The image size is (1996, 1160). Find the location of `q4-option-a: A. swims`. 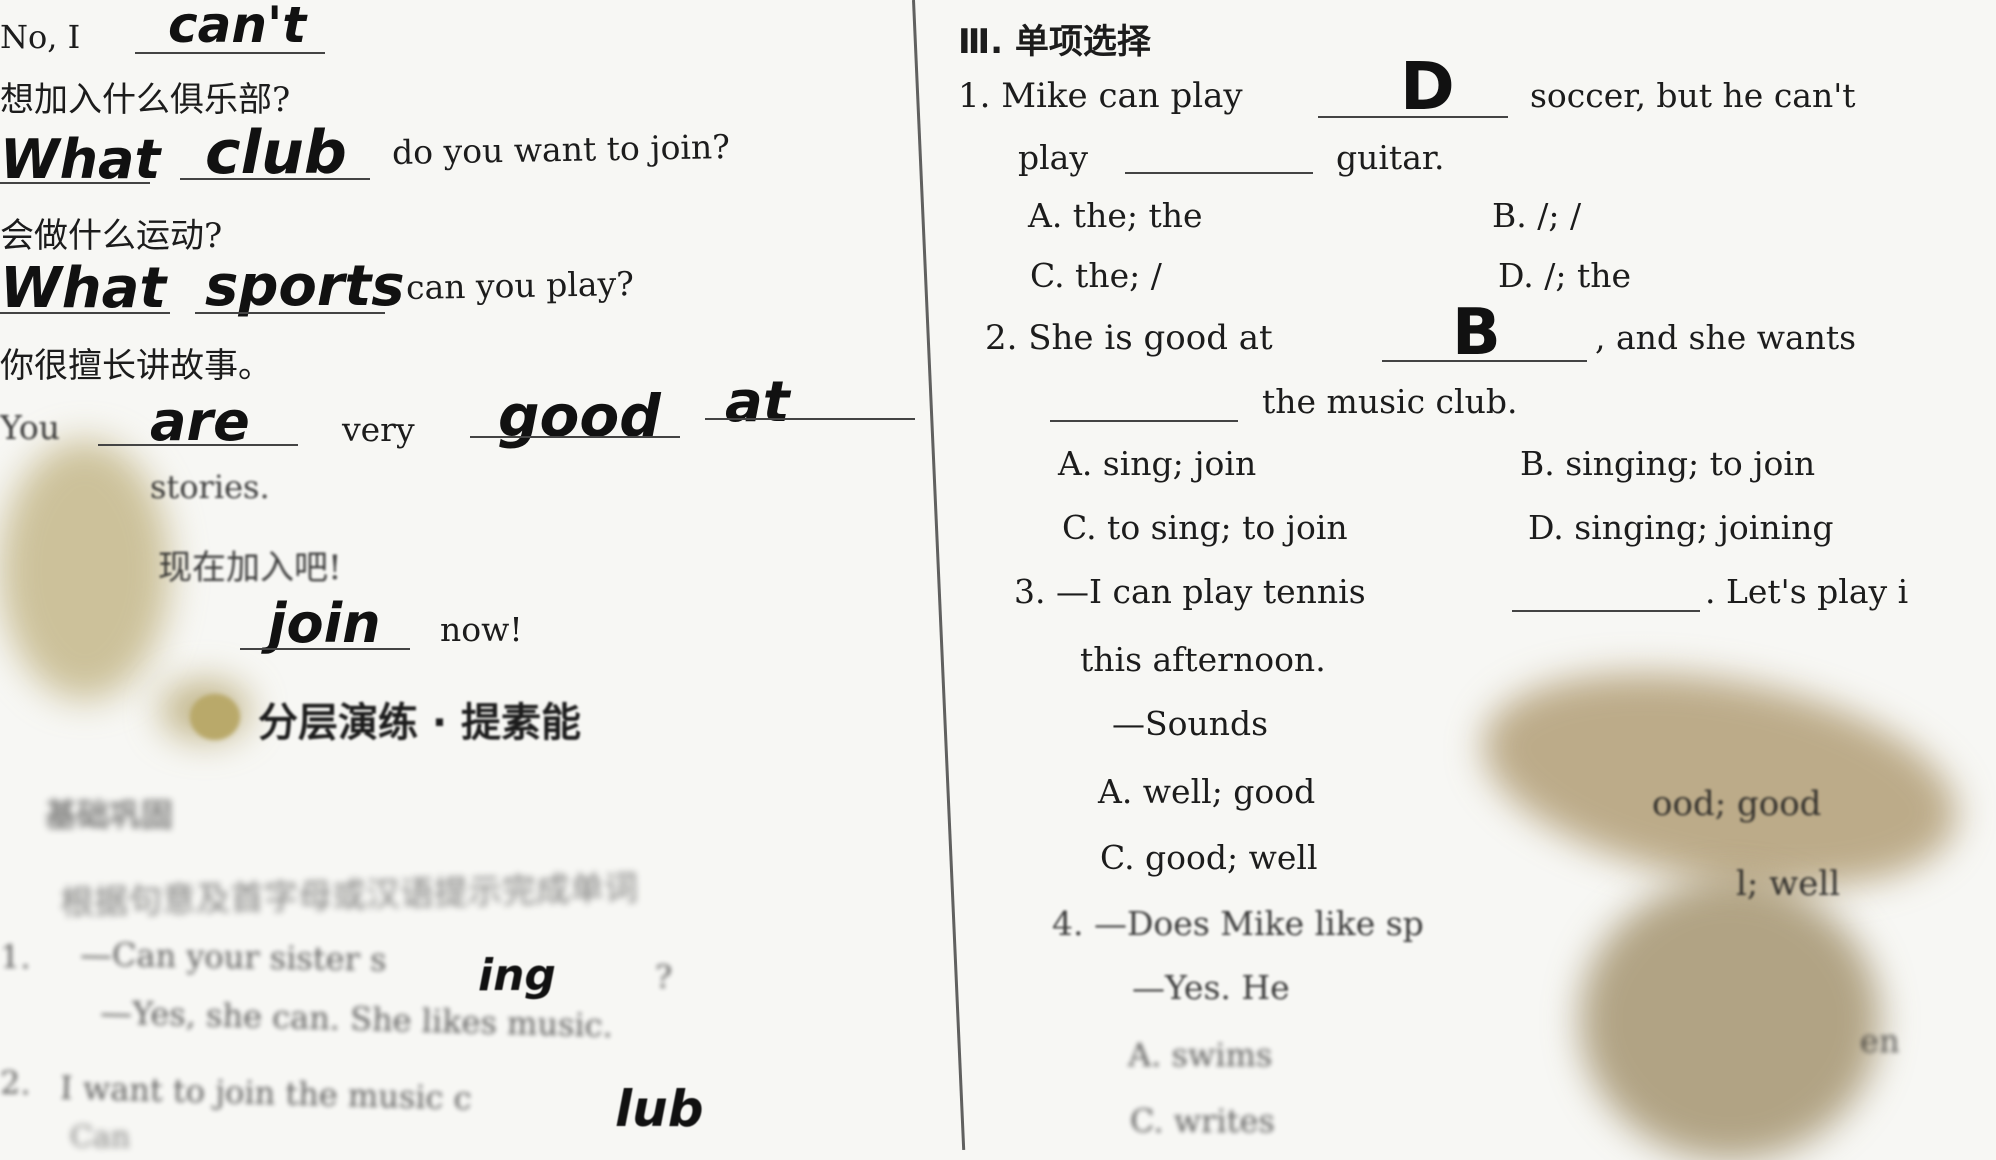

q4-option-a: A. swims is located at coordinates (1200, 1055).